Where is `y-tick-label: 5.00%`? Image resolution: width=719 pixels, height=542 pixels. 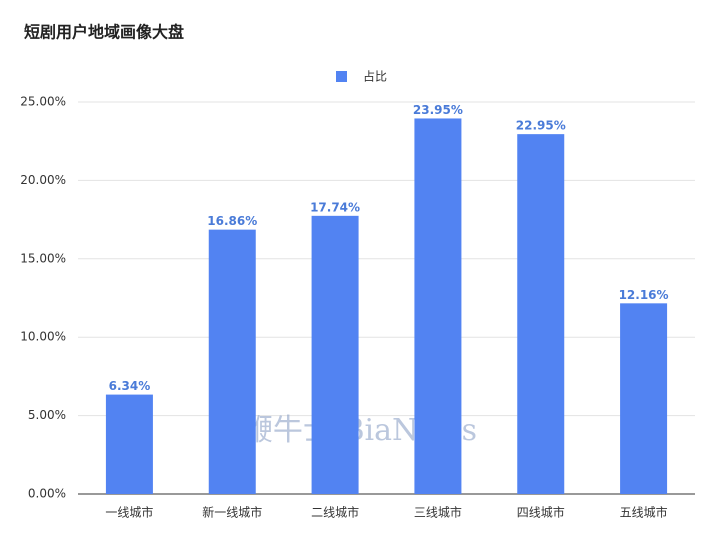
y-tick-label: 5.00% is located at coordinates (47, 415).